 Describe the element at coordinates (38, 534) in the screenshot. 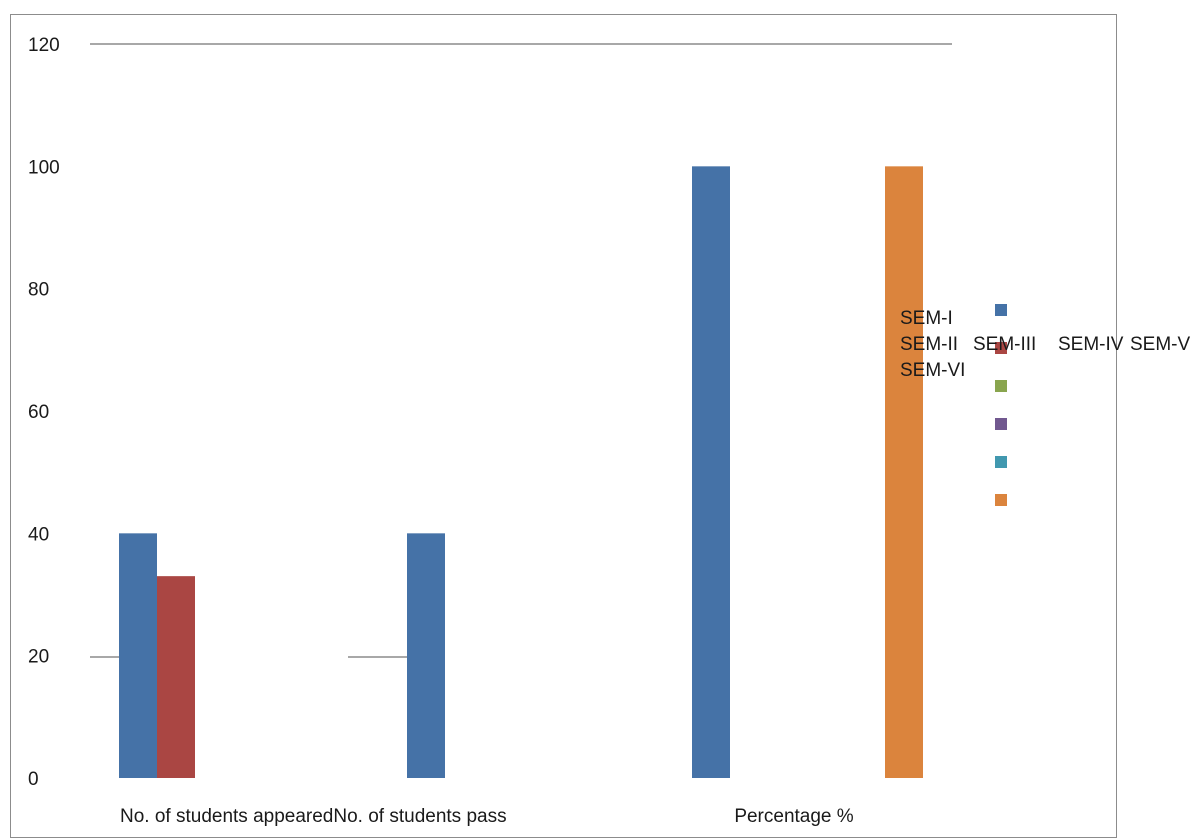

I see `y-tick-label: 40` at that location.